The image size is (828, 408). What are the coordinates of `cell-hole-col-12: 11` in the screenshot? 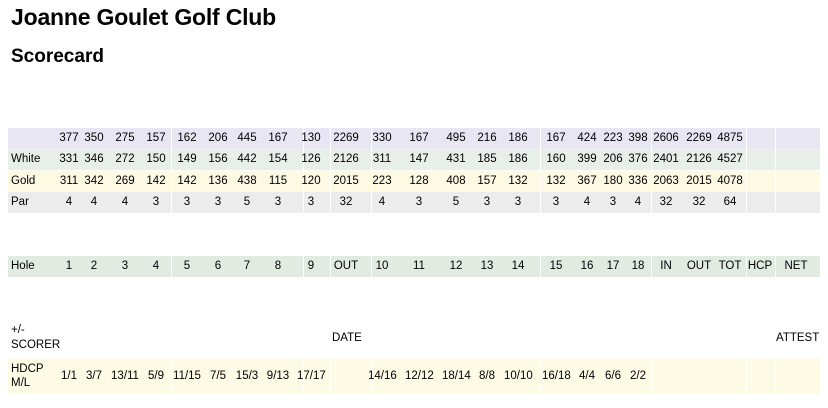 It's located at (419, 266).